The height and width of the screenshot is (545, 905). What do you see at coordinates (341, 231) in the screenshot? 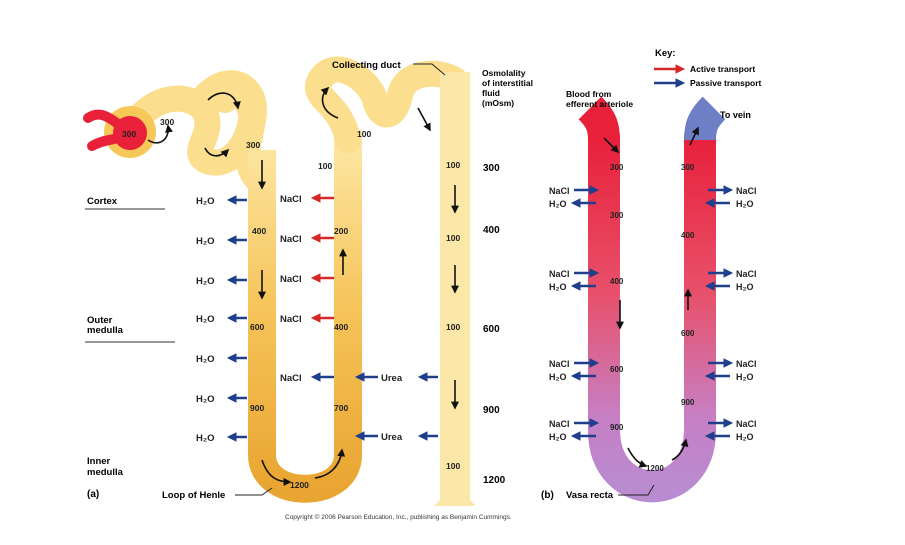
I see `asc-value-3: 200` at bounding box center [341, 231].